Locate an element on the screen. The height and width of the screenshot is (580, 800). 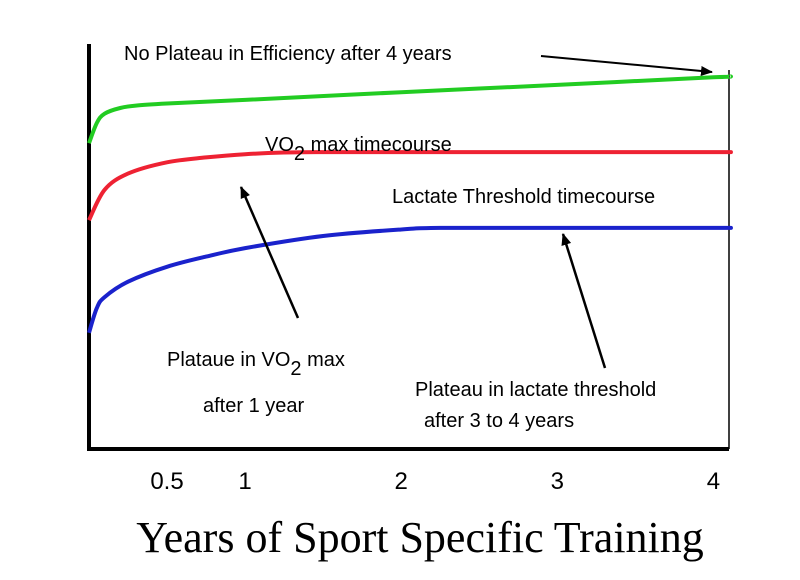
lactate-series-label: Lactate Threshold timecourse is located at coordinates (523, 197).